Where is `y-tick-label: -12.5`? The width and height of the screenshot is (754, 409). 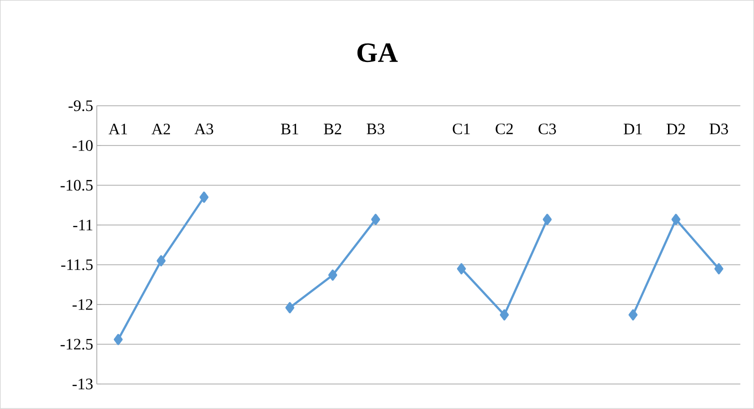
y-tick-label: -12.5 is located at coordinates (76, 344).